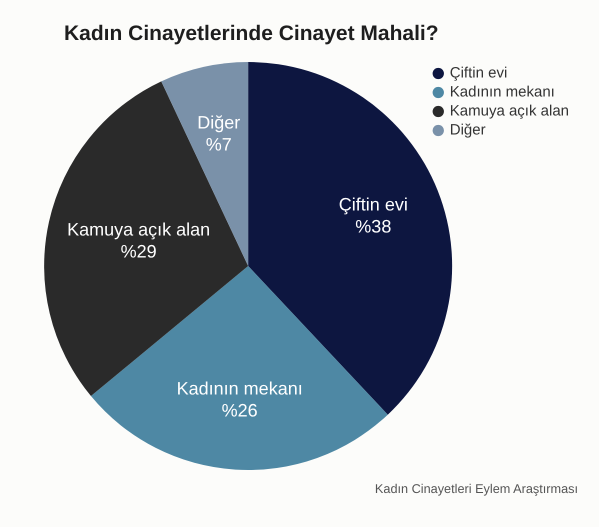 The image size is (599, 527). Describe the element at coordinates (138, 251) in the screenshot. I see `data-label: %29` at that location.